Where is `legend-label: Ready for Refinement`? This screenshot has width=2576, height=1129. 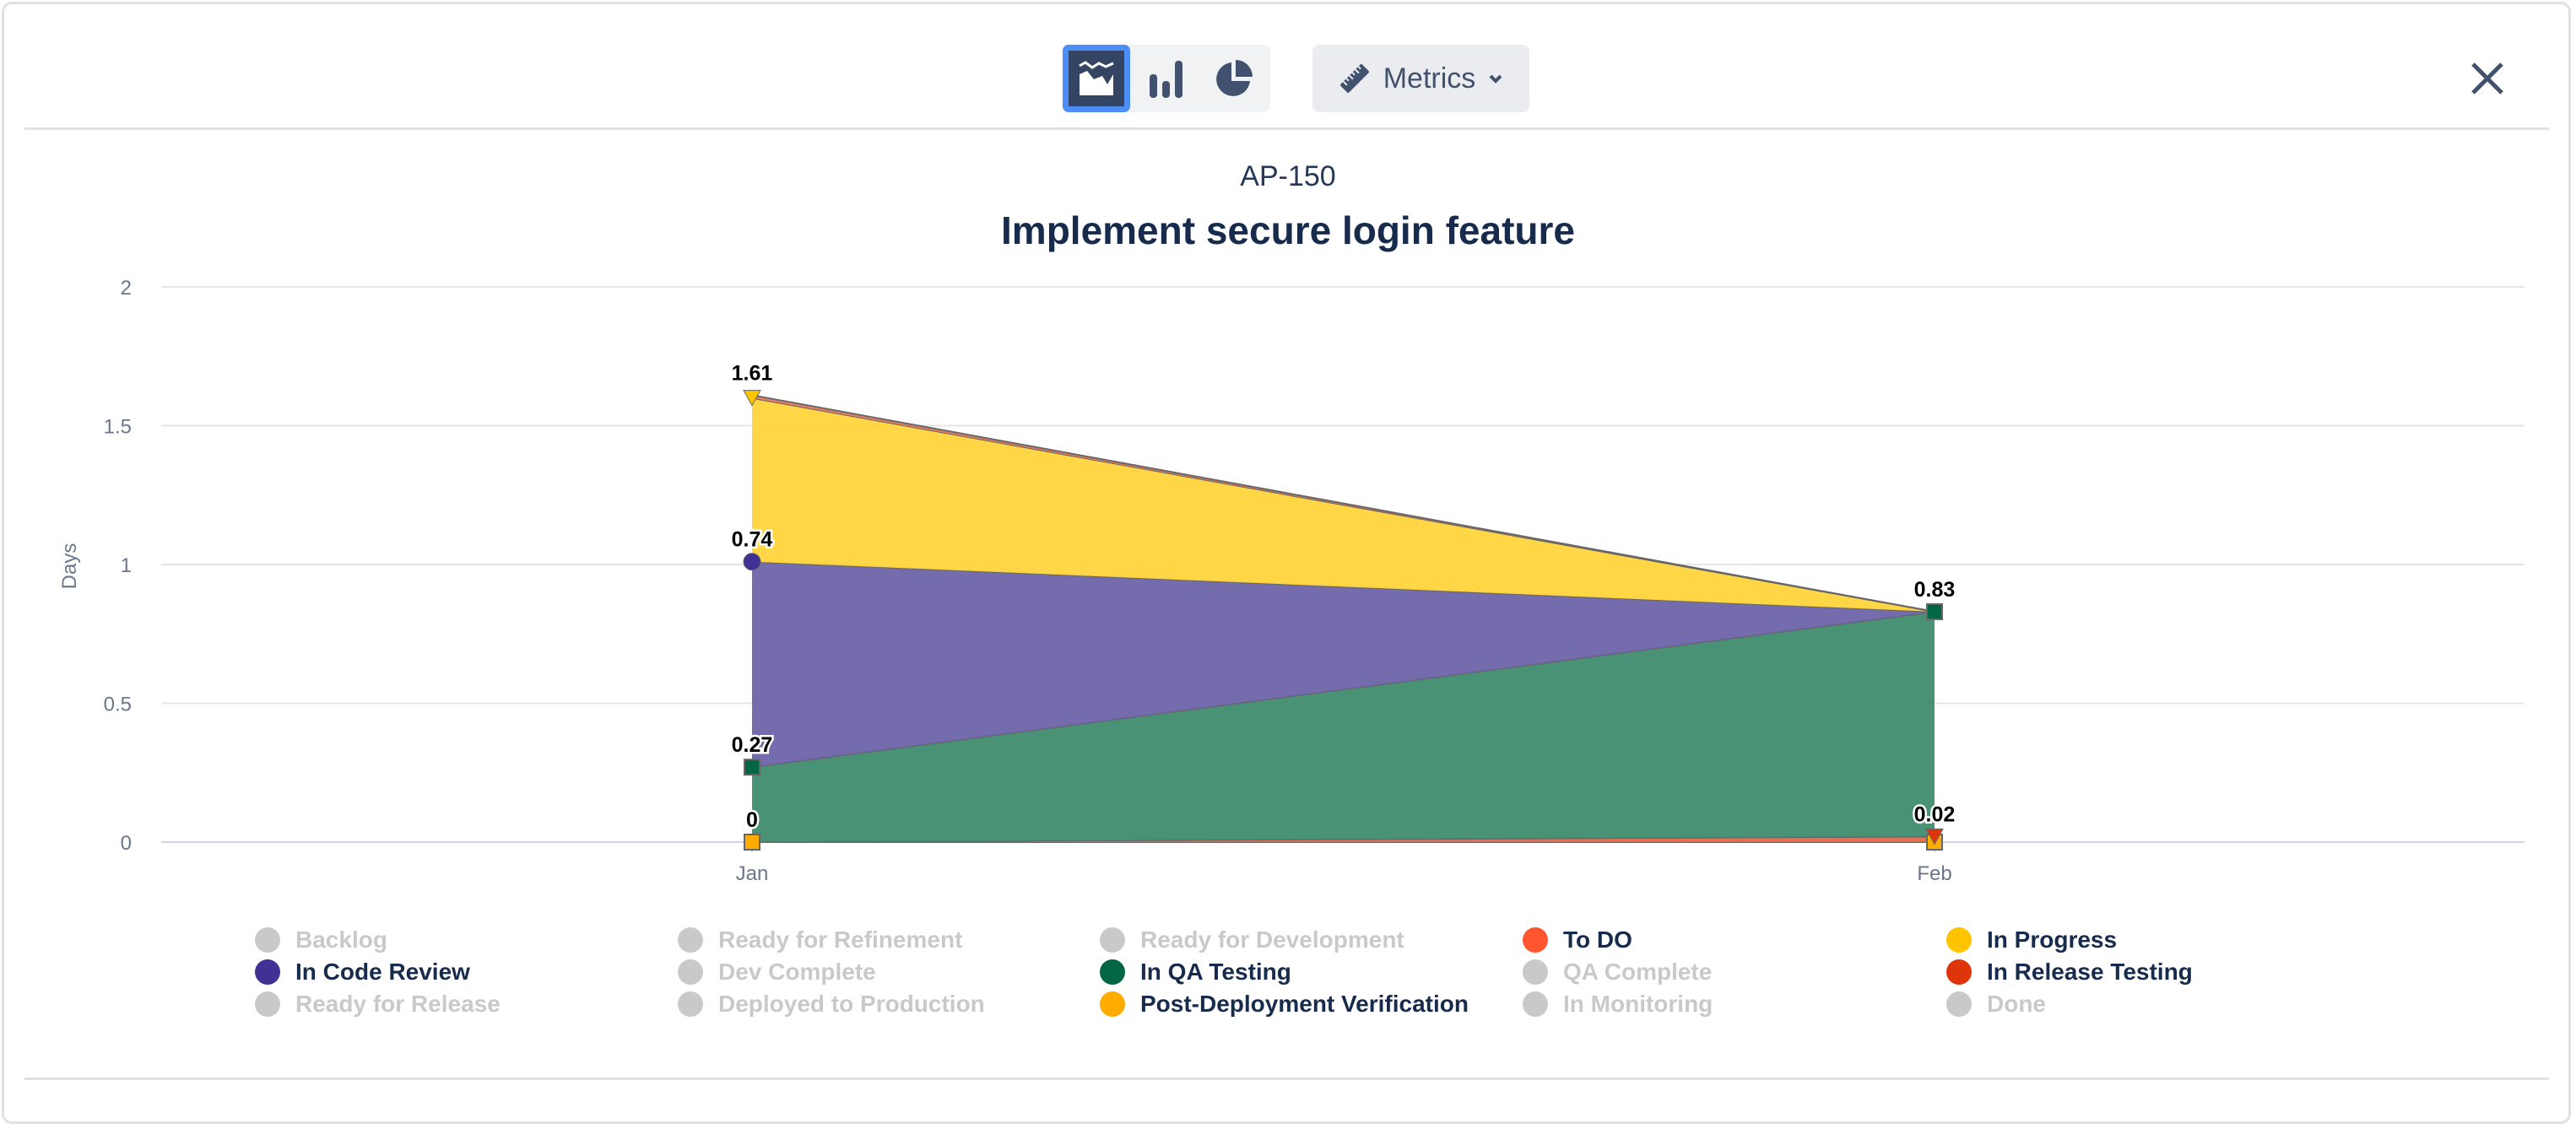 legend-label: Ready for Refinement is located at coordinates (840, 939).